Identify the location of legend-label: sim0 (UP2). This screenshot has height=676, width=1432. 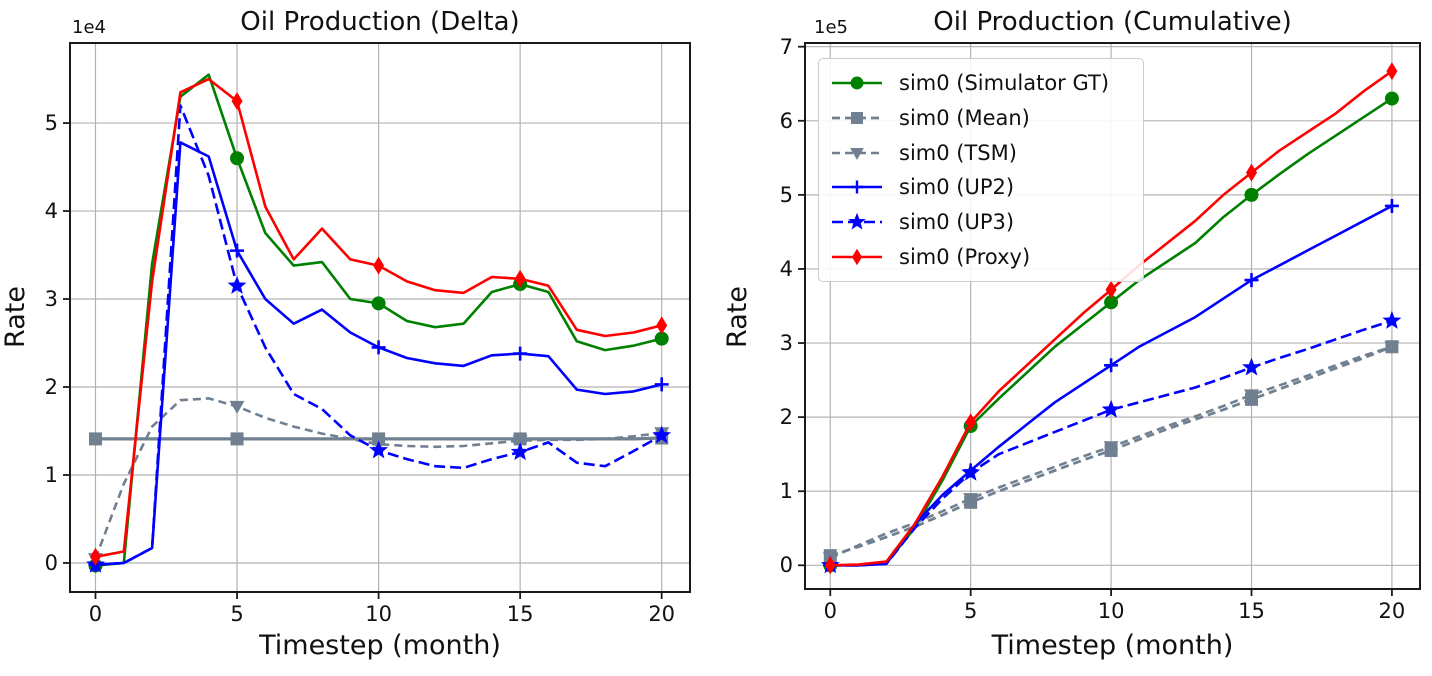
(957, 187).